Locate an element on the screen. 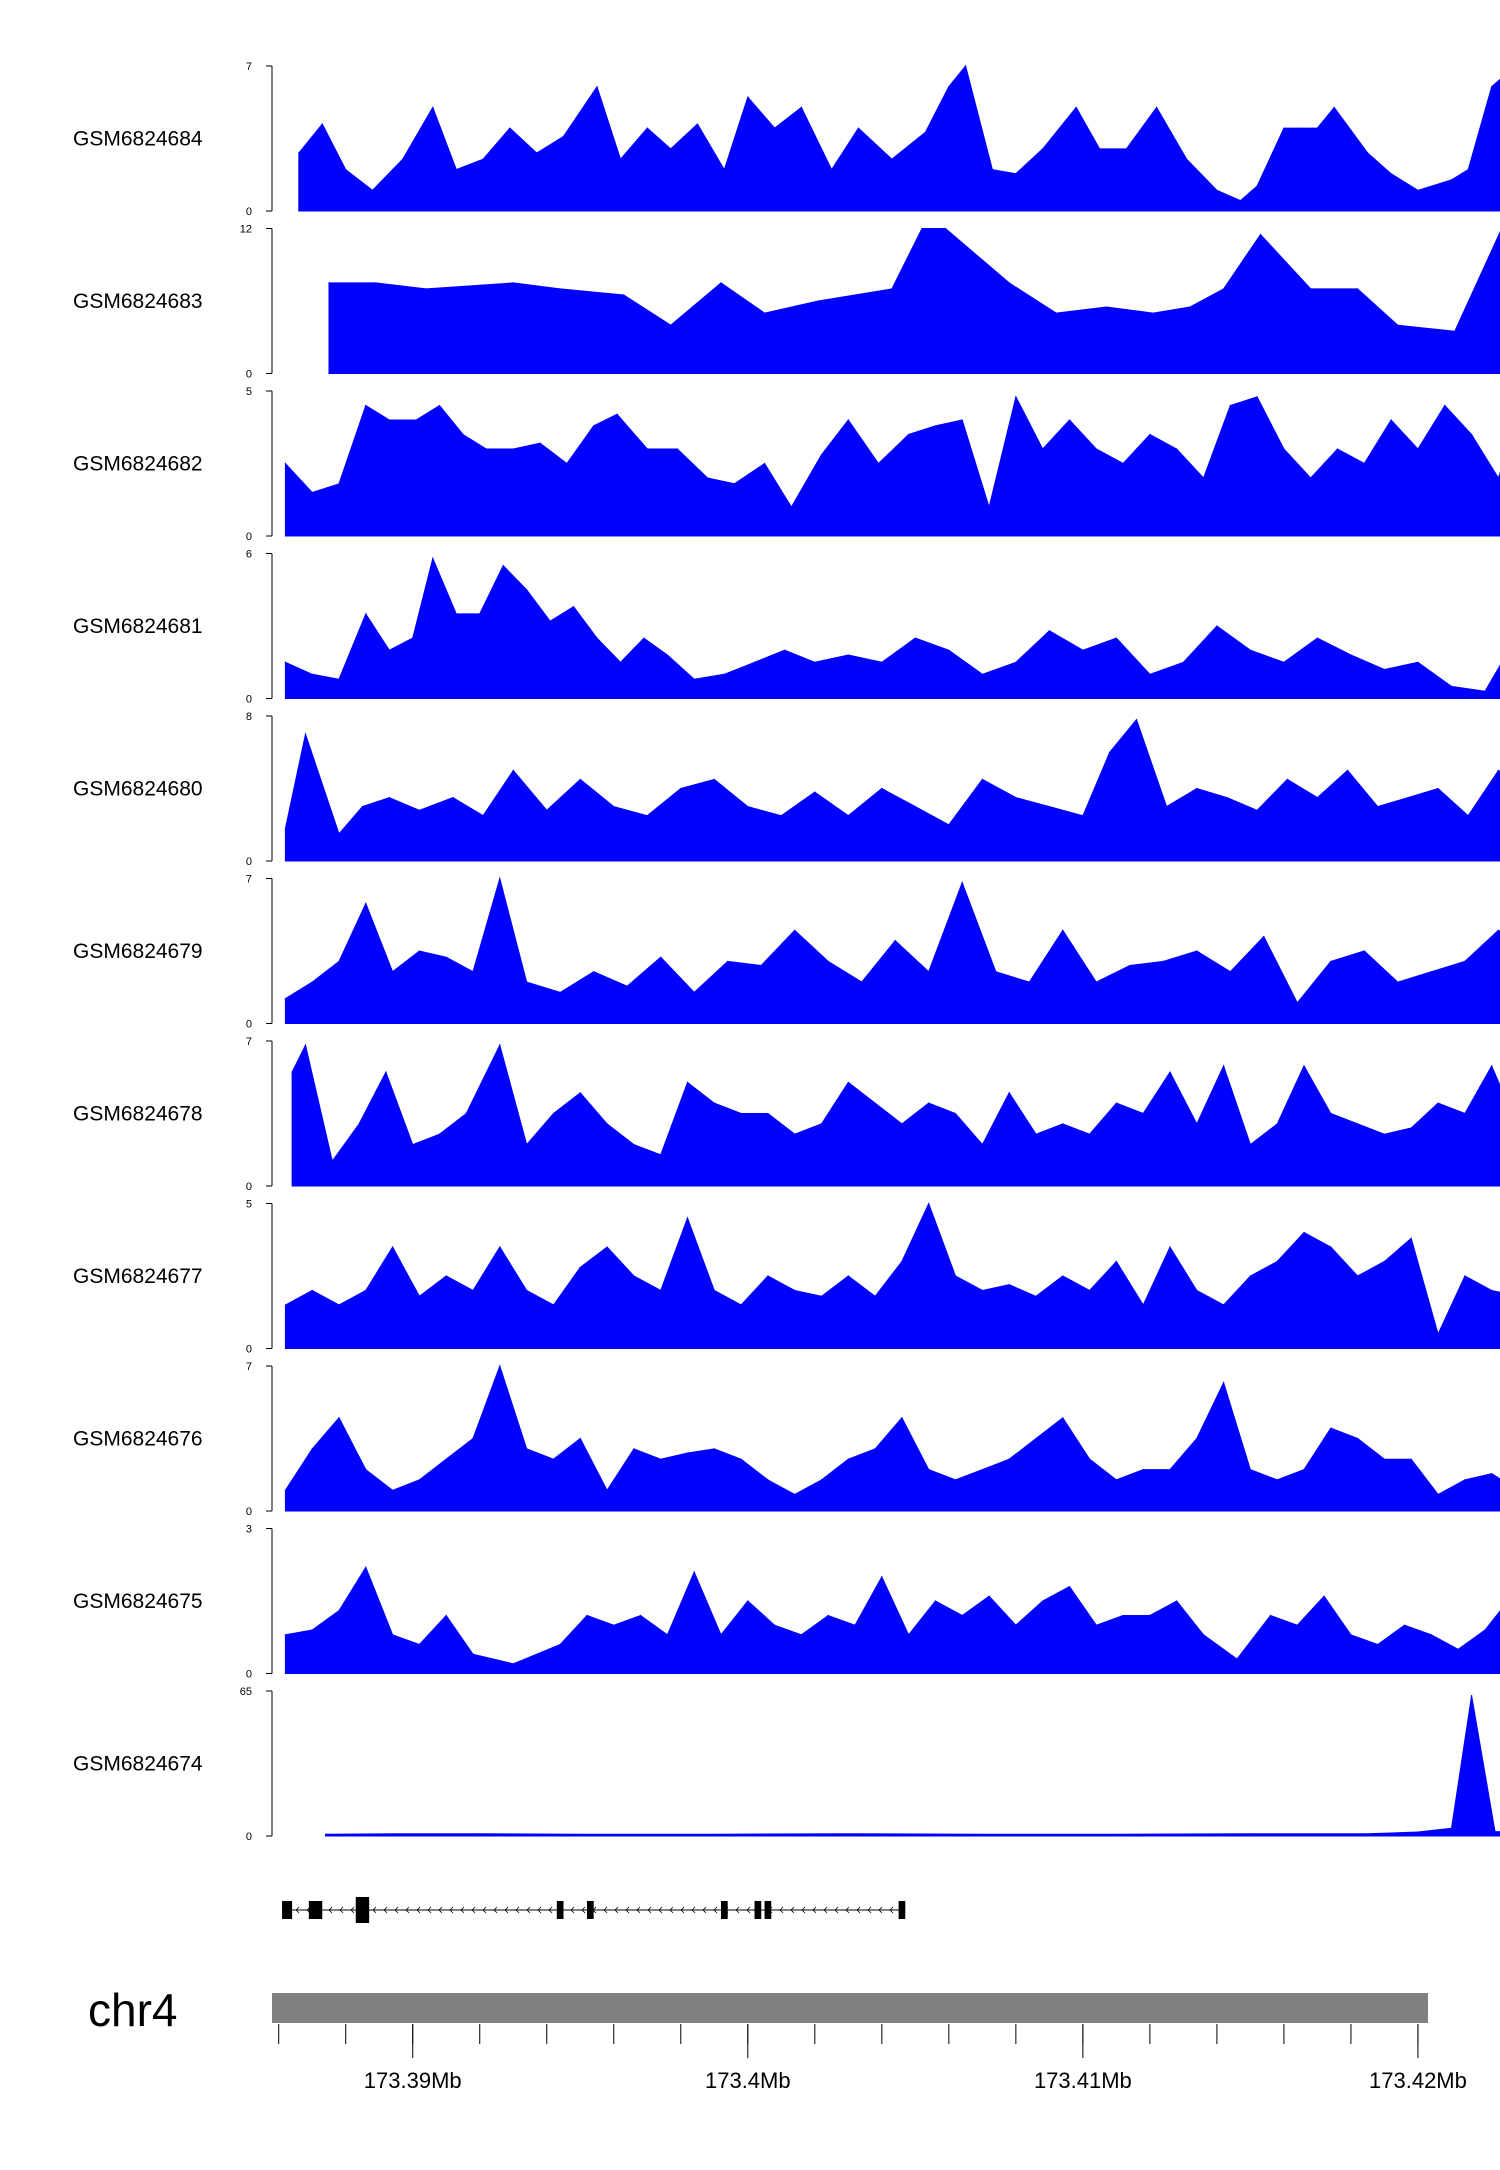 This screenshot has width=1500, height=2170. signal-area-GSM6824683 is located at coordinates (914, 301).